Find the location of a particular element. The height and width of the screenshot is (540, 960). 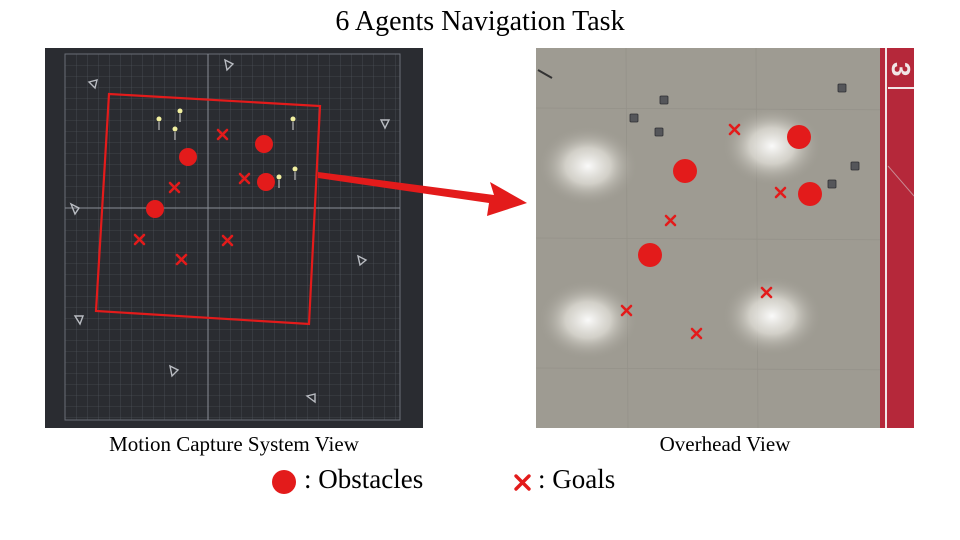

obstacle-icon is located at coordinates (284, 481).